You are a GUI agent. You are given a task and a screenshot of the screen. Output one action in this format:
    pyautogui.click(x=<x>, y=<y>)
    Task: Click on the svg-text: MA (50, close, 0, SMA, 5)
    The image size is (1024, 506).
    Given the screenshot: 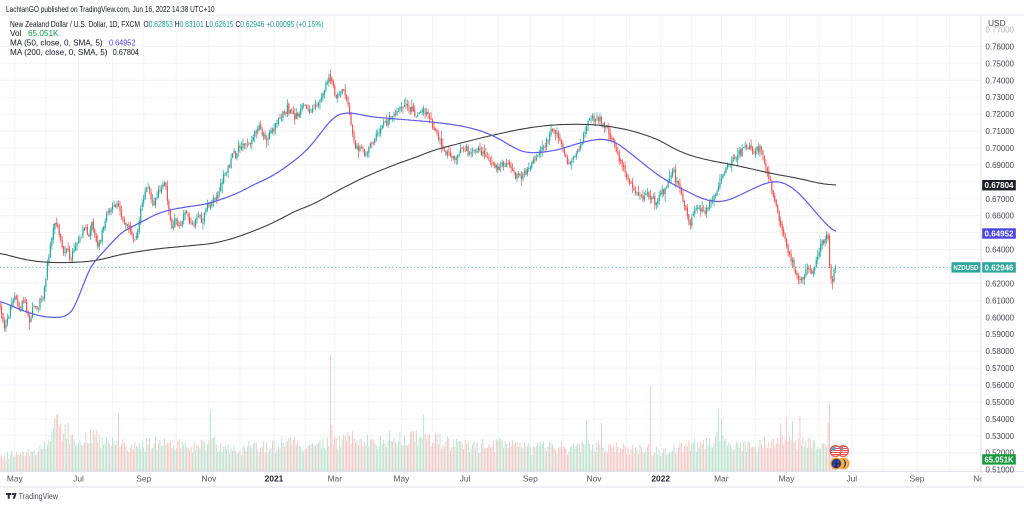 What is the action you would take?
    pyautogui.click(x=56, y=43)
    